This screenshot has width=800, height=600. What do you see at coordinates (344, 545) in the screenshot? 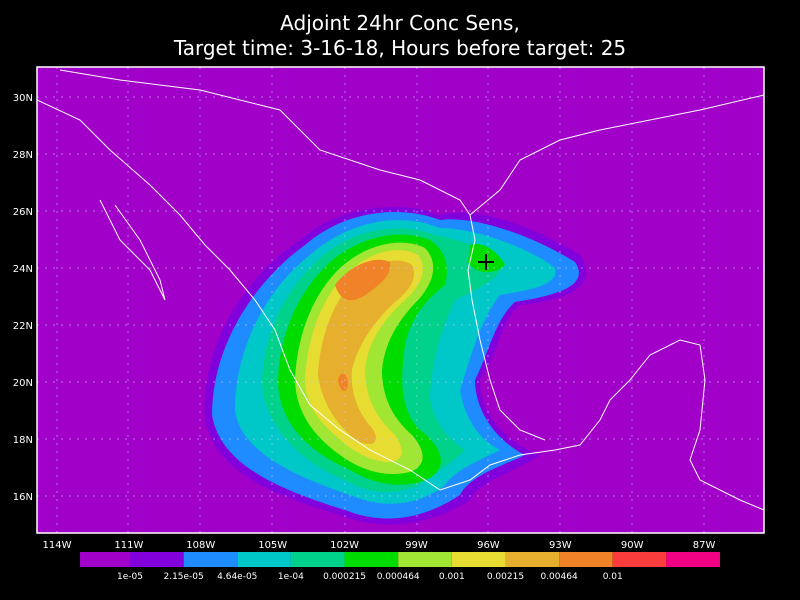
I see `lon-label: 102W` at bounding box center [344, 545].